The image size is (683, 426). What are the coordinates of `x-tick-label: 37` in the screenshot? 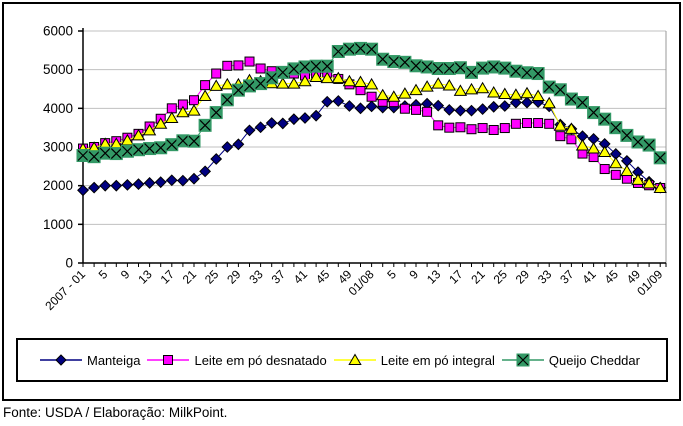 It's located at (279, 277).